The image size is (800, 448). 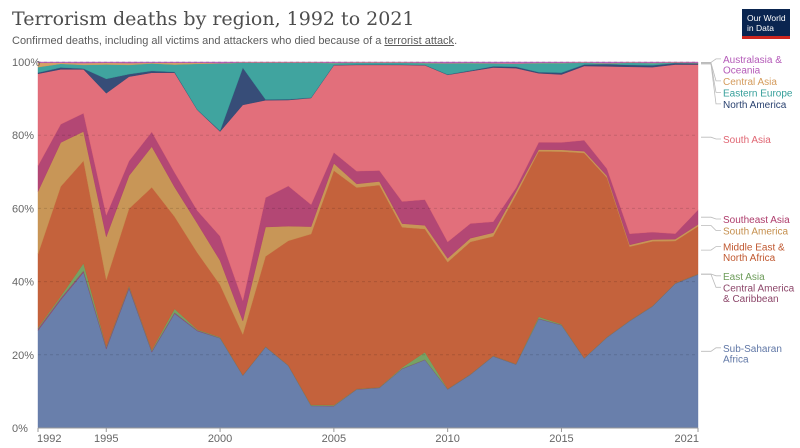 I want to click on y-tick-label: 60%, so click(x=23, y=209).